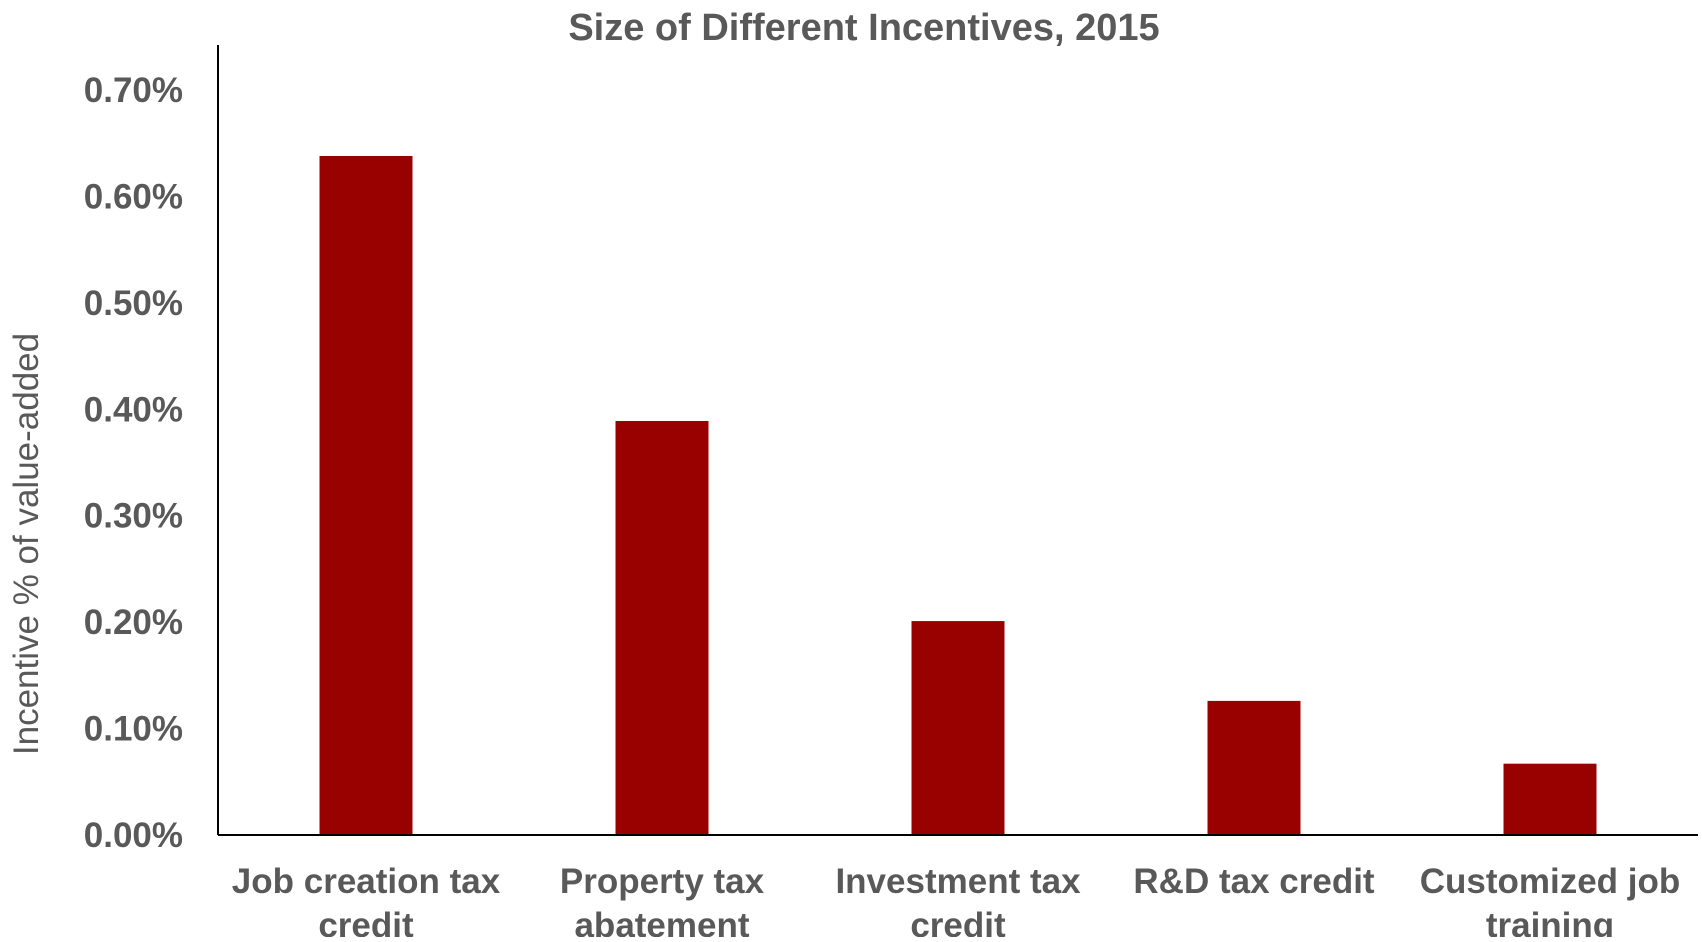  Describe the element at coordinates (133, 463) in the screenshot. I see `y-axis-ticks: 0.00% 0.10% 0.20% 0.30% 0.40% 0.50% 0.60% 0.70%` at that location.